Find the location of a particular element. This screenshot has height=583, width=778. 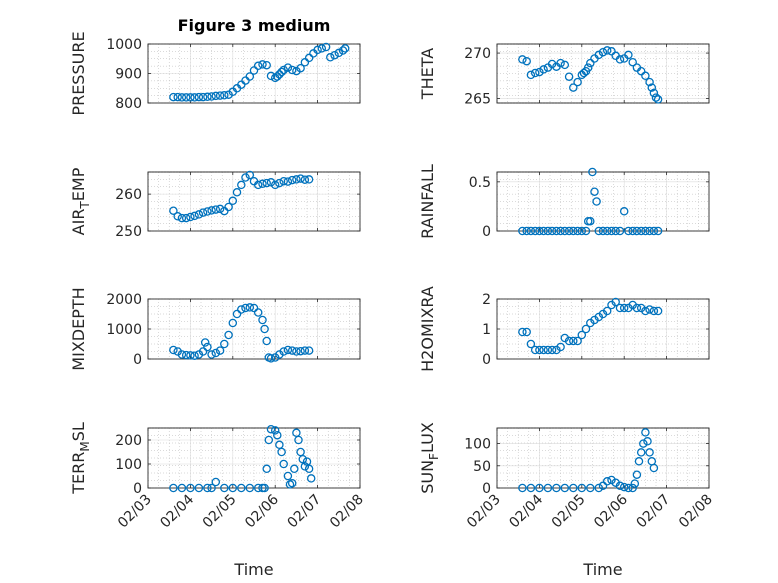

y-tick-label: 900 is located at coordinates (128, 75).